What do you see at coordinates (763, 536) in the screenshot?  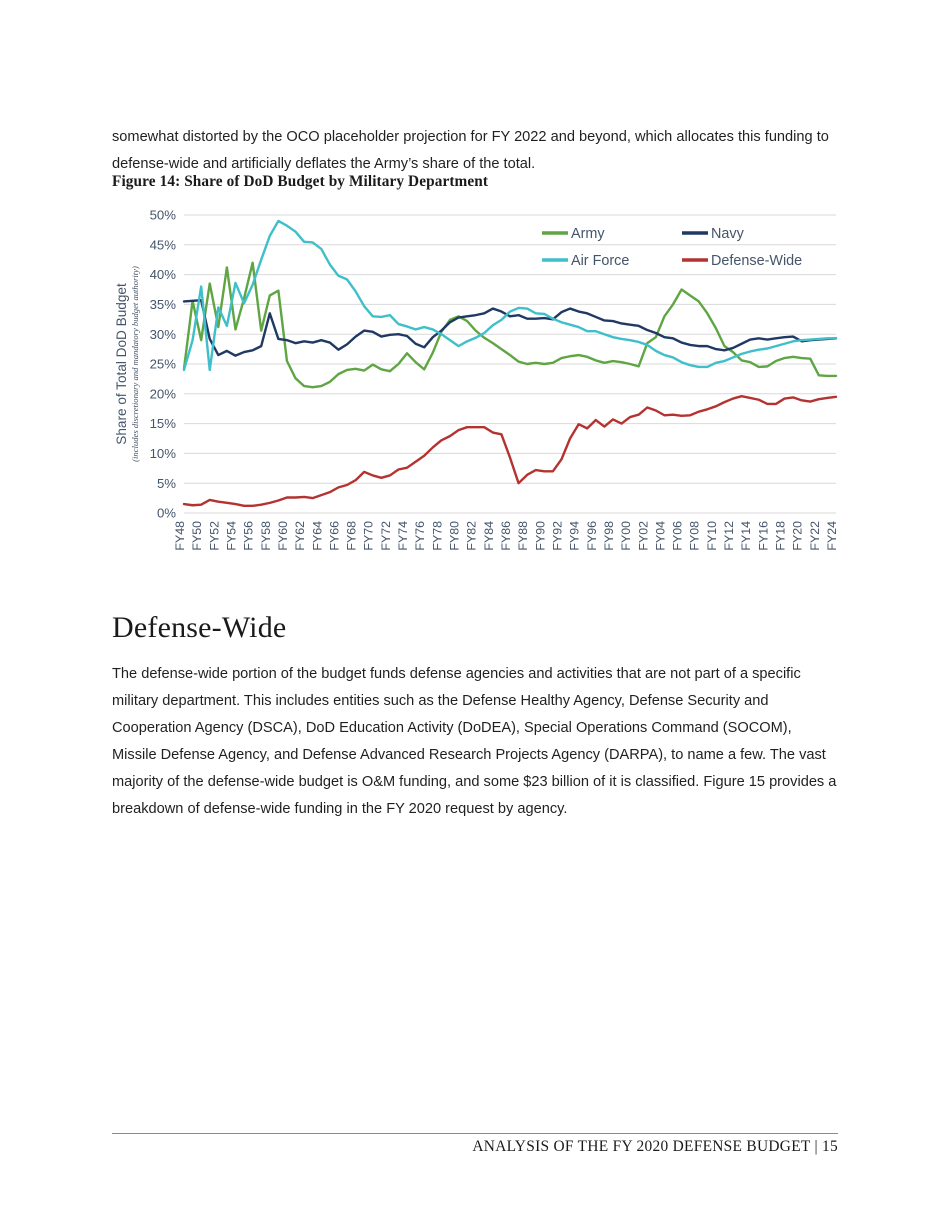 I see `x-axis-tick-label: FY16` at bounding box center [763, 536].